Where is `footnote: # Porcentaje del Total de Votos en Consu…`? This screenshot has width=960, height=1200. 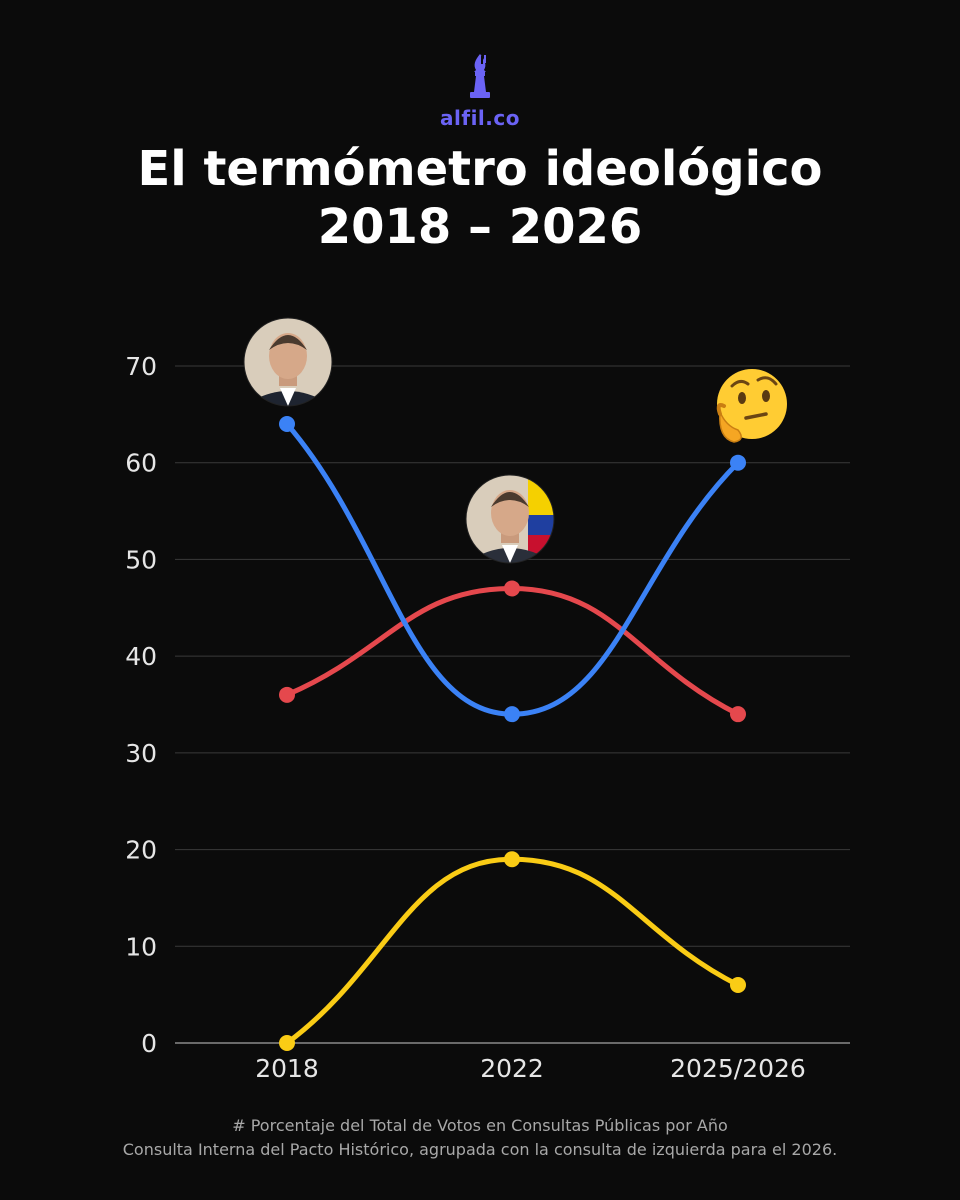
footnote: # Porcentaje del Total de Votos en Consu… is located at coordinates (480, 1138).